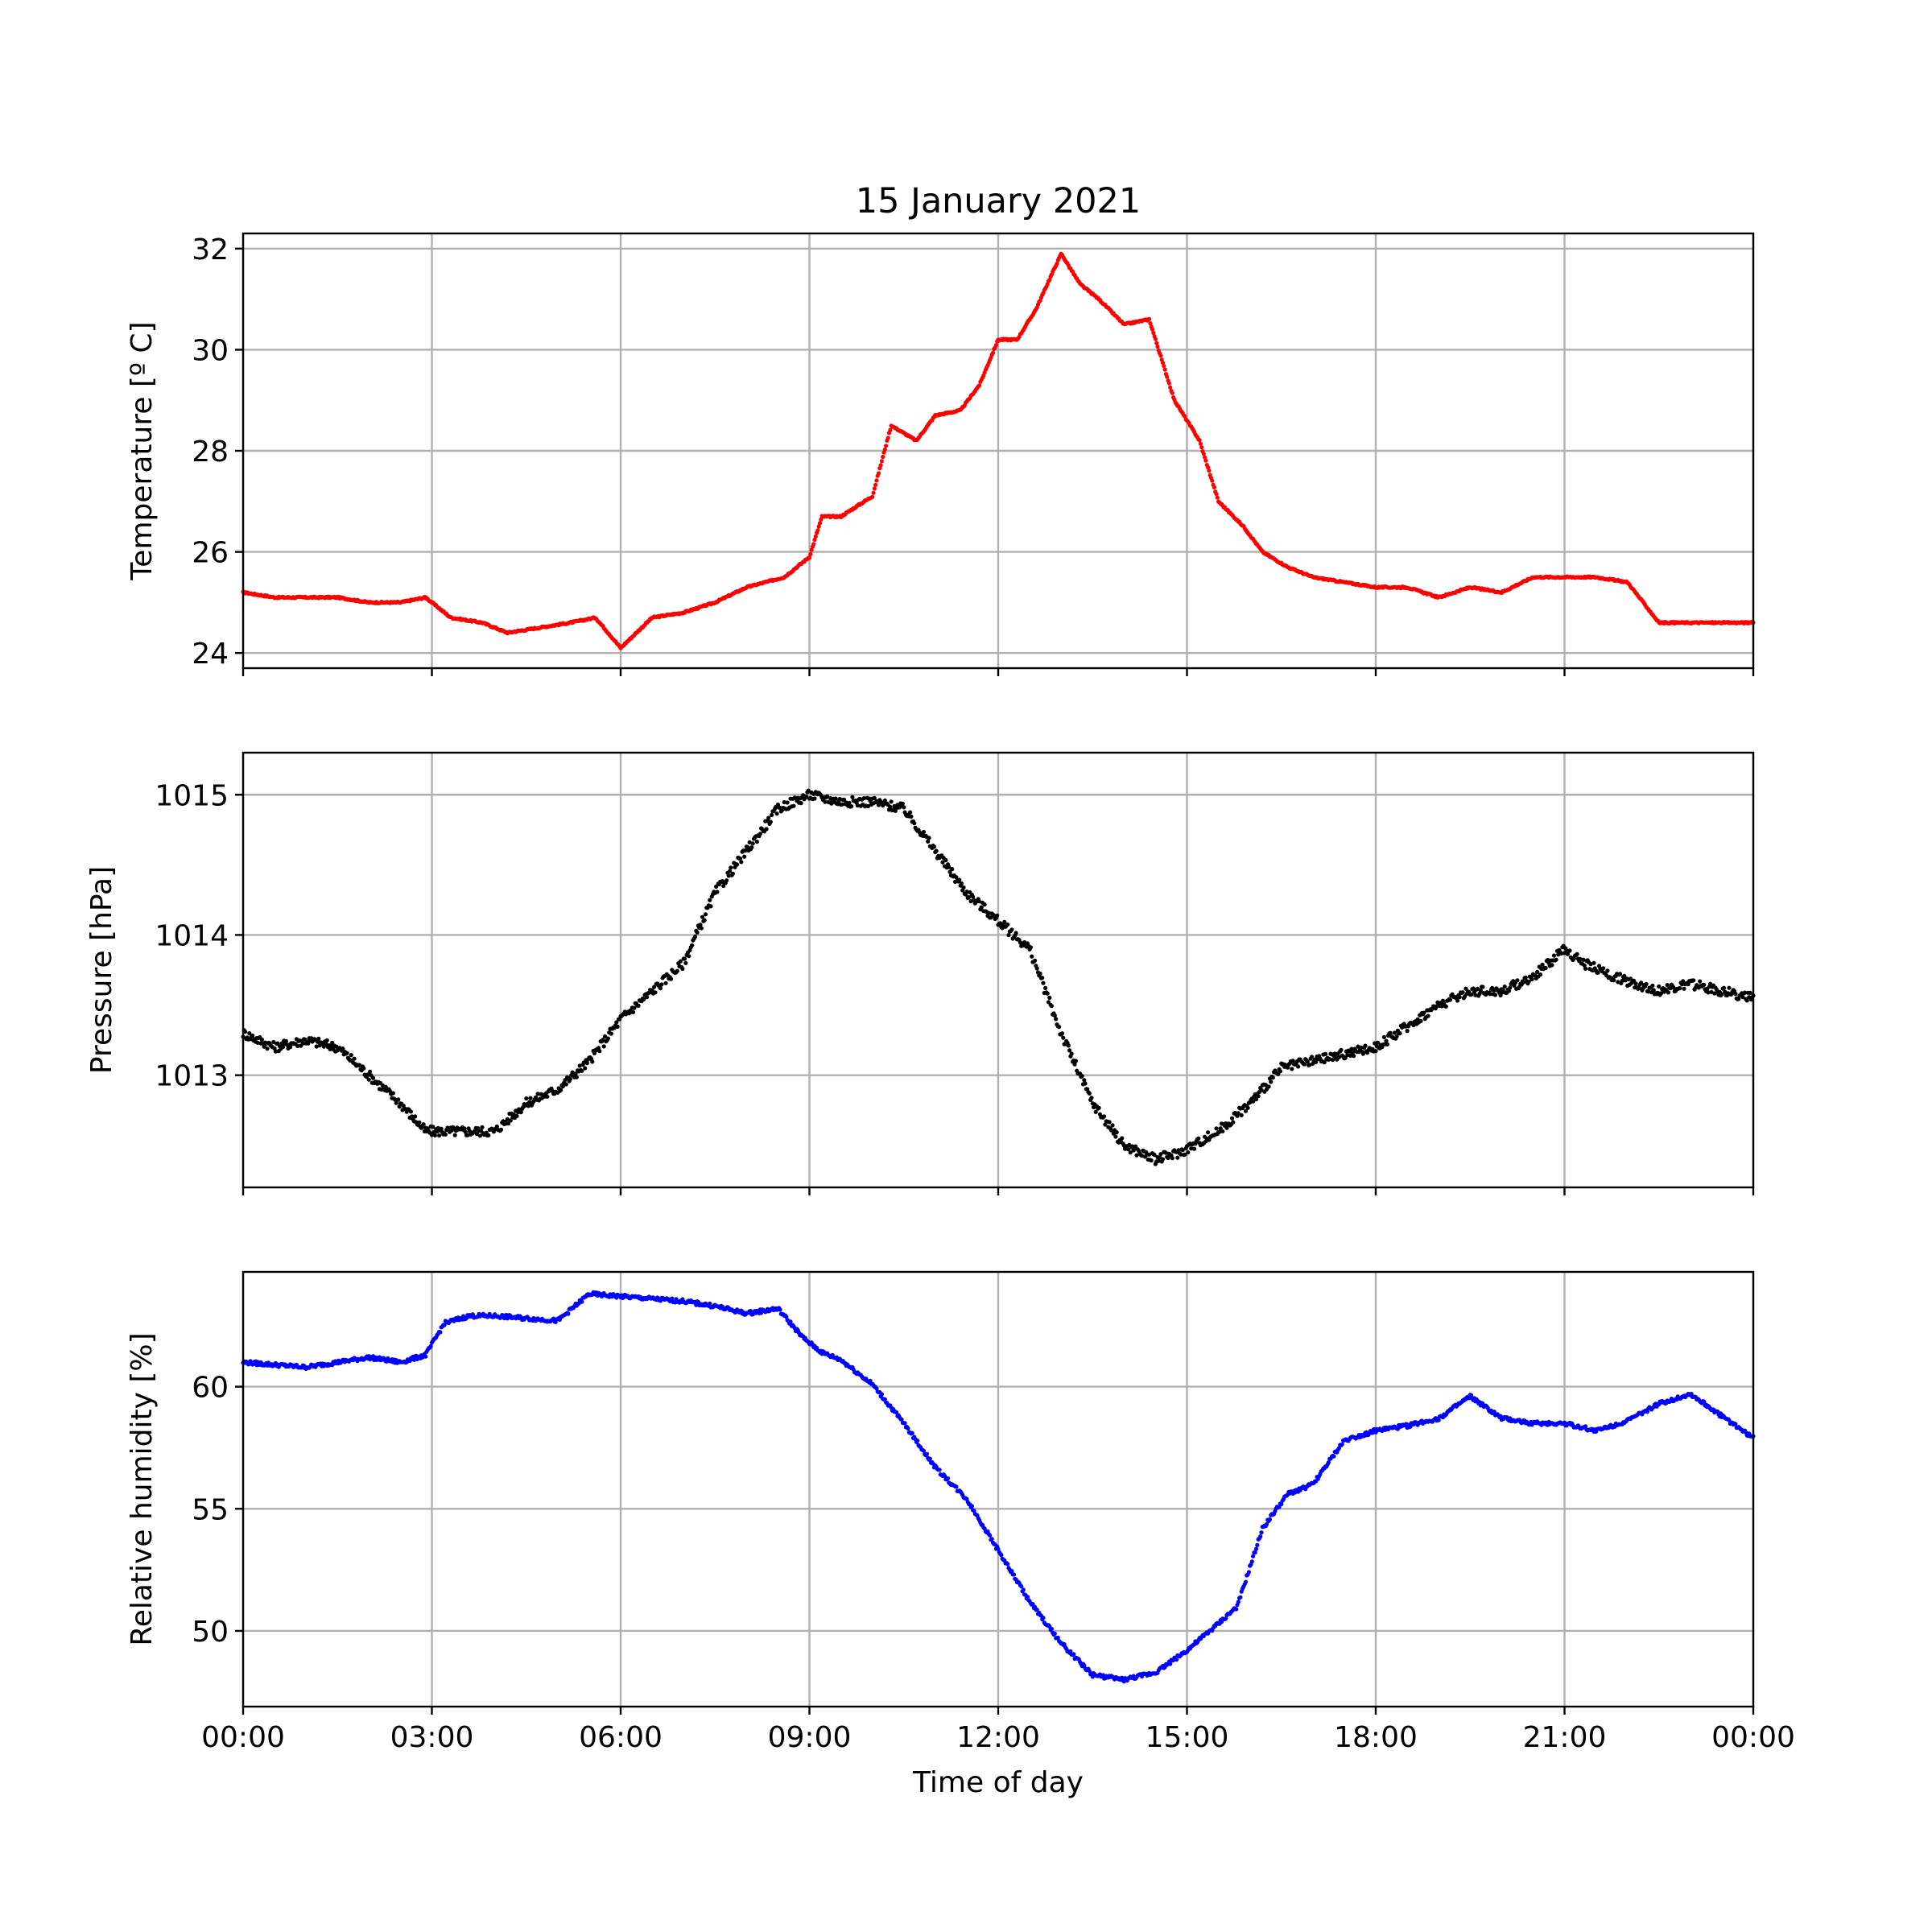 The image size is (1932, 1932). Describe the element at coordinates (211, 1509) in the screenshot. I see `y-tick-label: 55` at that location.